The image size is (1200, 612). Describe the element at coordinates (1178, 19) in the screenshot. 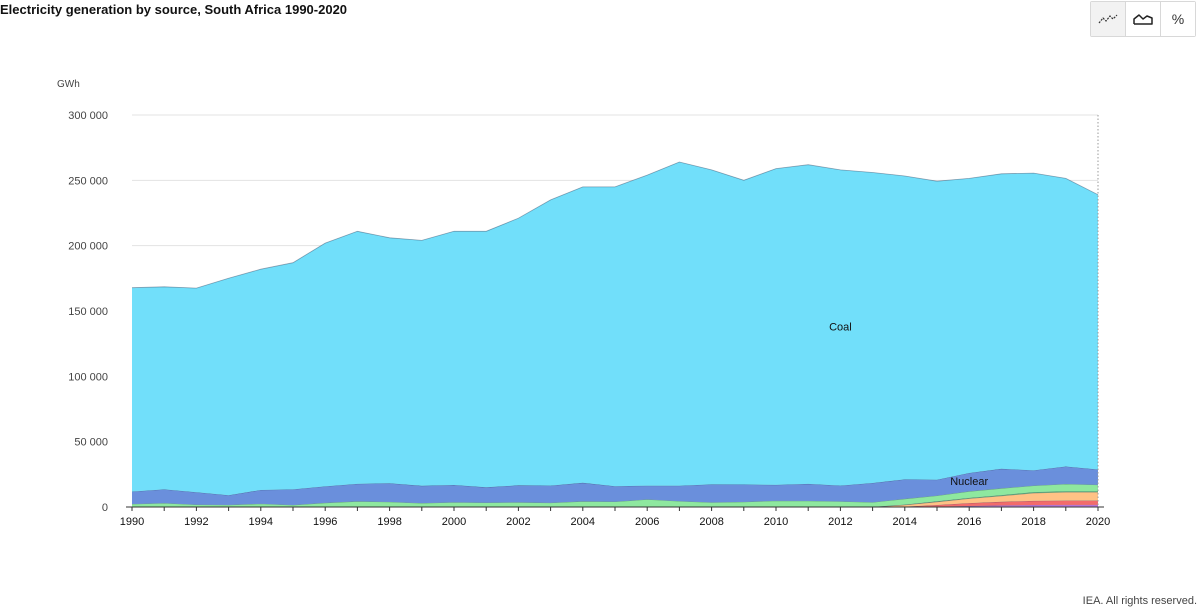

I see `percent-button: %` at that location.